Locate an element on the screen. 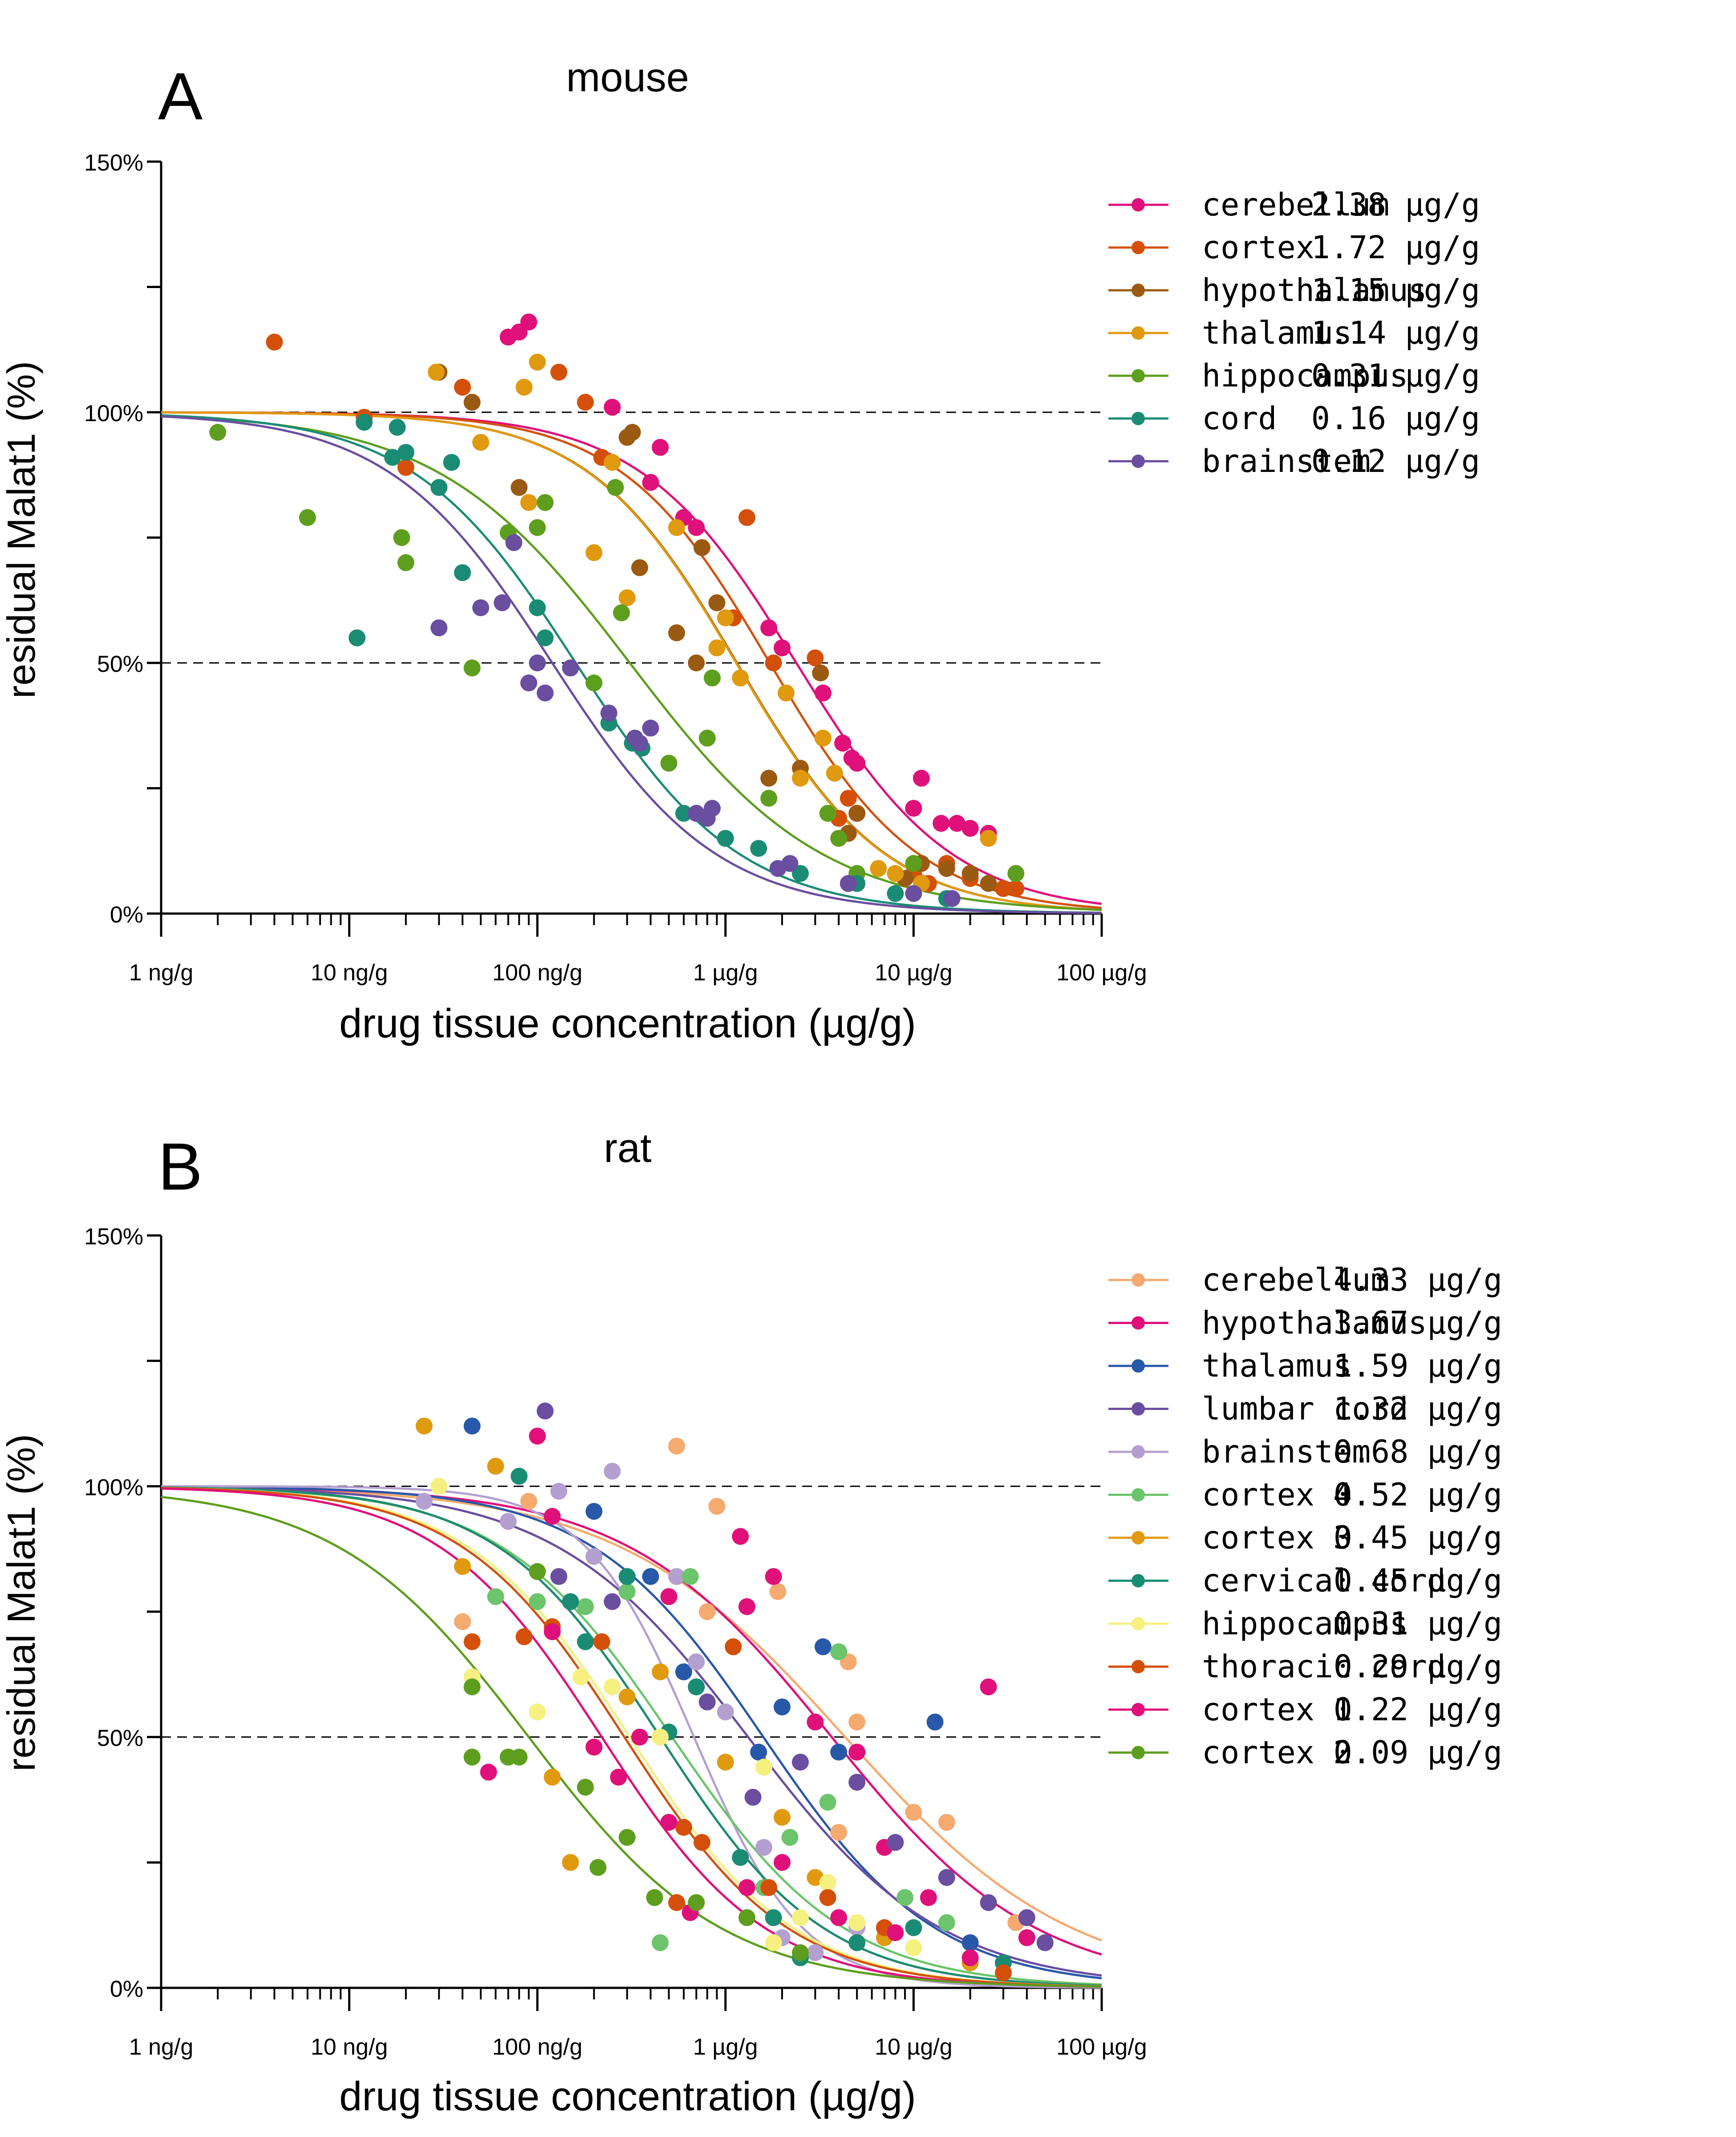  panel-a-legend-name-brainstem: brainstem is located at coordinates (1286, 461).